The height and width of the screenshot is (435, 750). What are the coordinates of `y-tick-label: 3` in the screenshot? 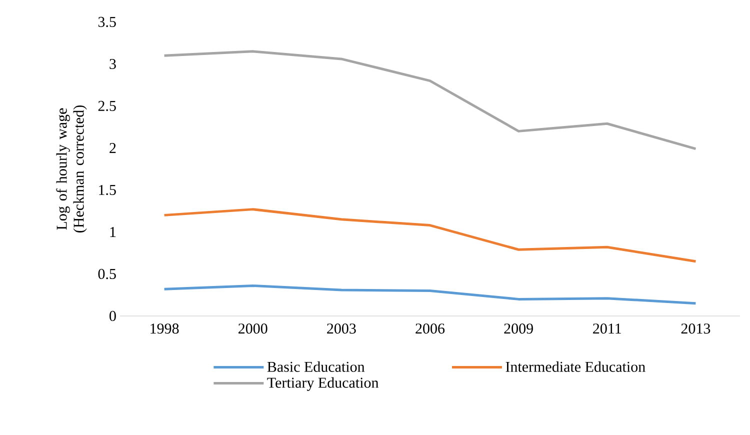 It's located at (113, 64).